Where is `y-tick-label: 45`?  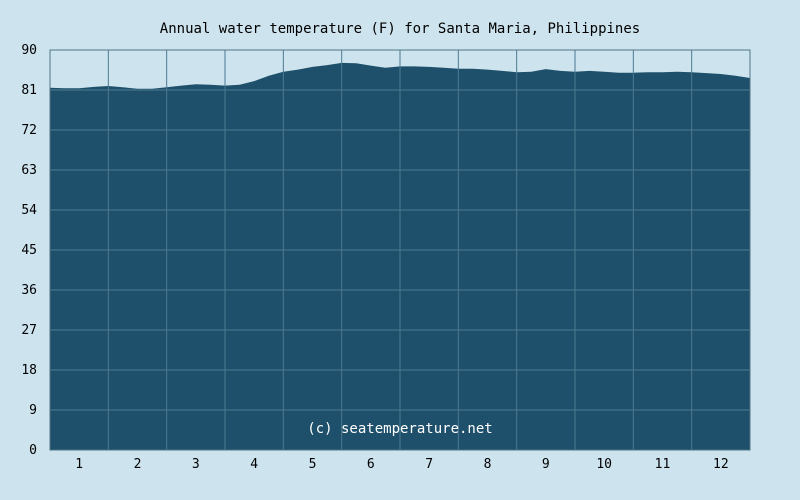
y-tick-label: 45 is located at coordinates (29, 250).